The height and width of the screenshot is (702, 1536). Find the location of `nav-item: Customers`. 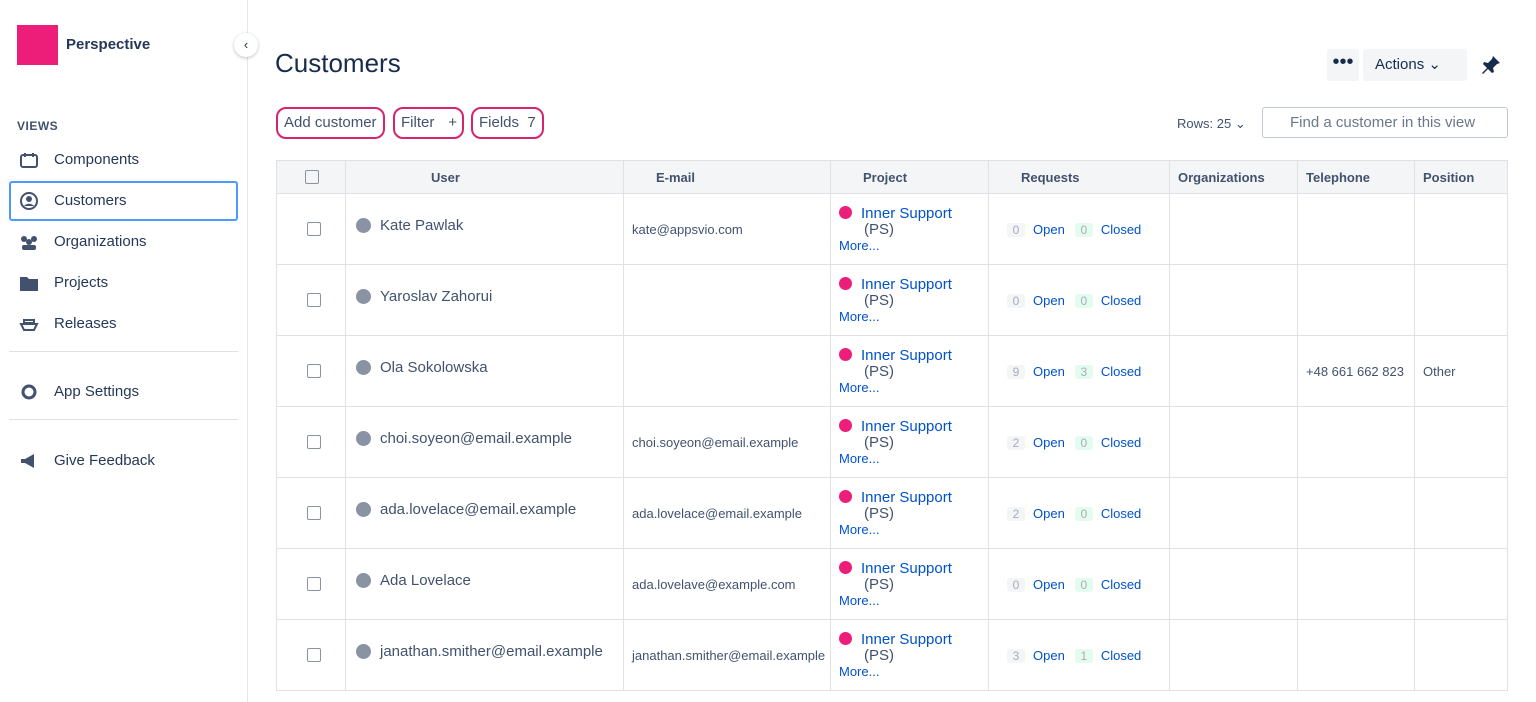

nav-item: Customers is located at coordinates (123, 201).